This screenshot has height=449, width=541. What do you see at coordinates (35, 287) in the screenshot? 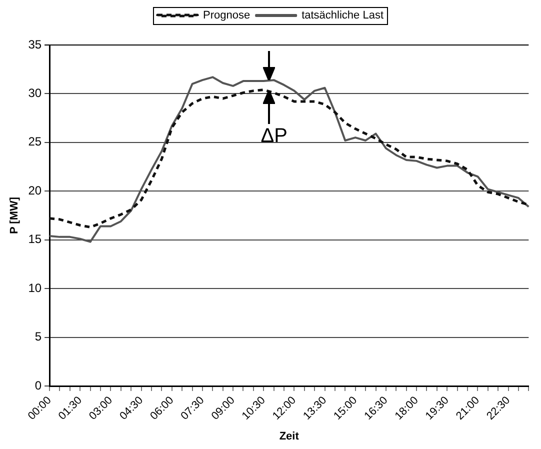
I see `y-tick-label: 10` at bounding box center [35, 287].